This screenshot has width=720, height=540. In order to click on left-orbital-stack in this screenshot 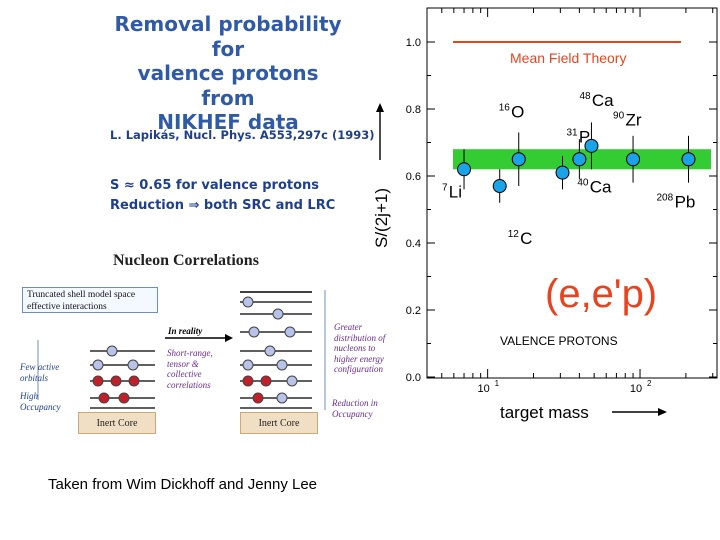, I will do `click(122, 377)`.